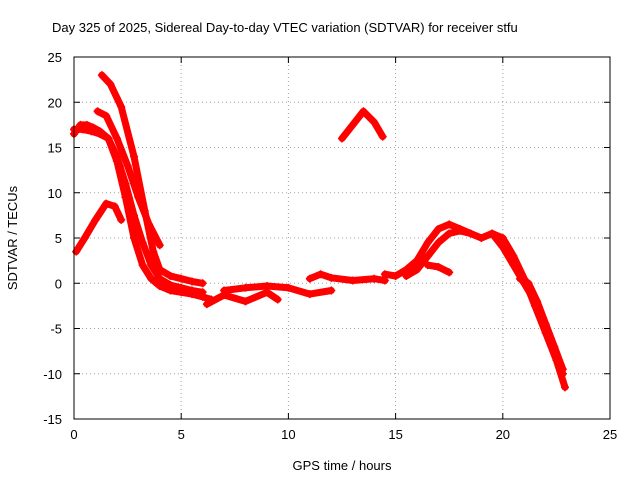 The height and width of the screenshot is (480, 640). Describe the element at coordinates (55, 57) in the screenshot. I see `y-tick-label: 25` at that location.